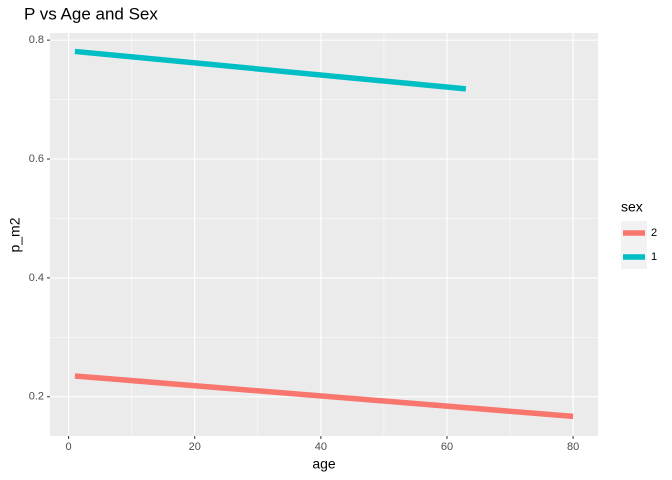 This screenshot has width=672, height=480. I want to click on x-tick-label: 80, so click(573, 447).